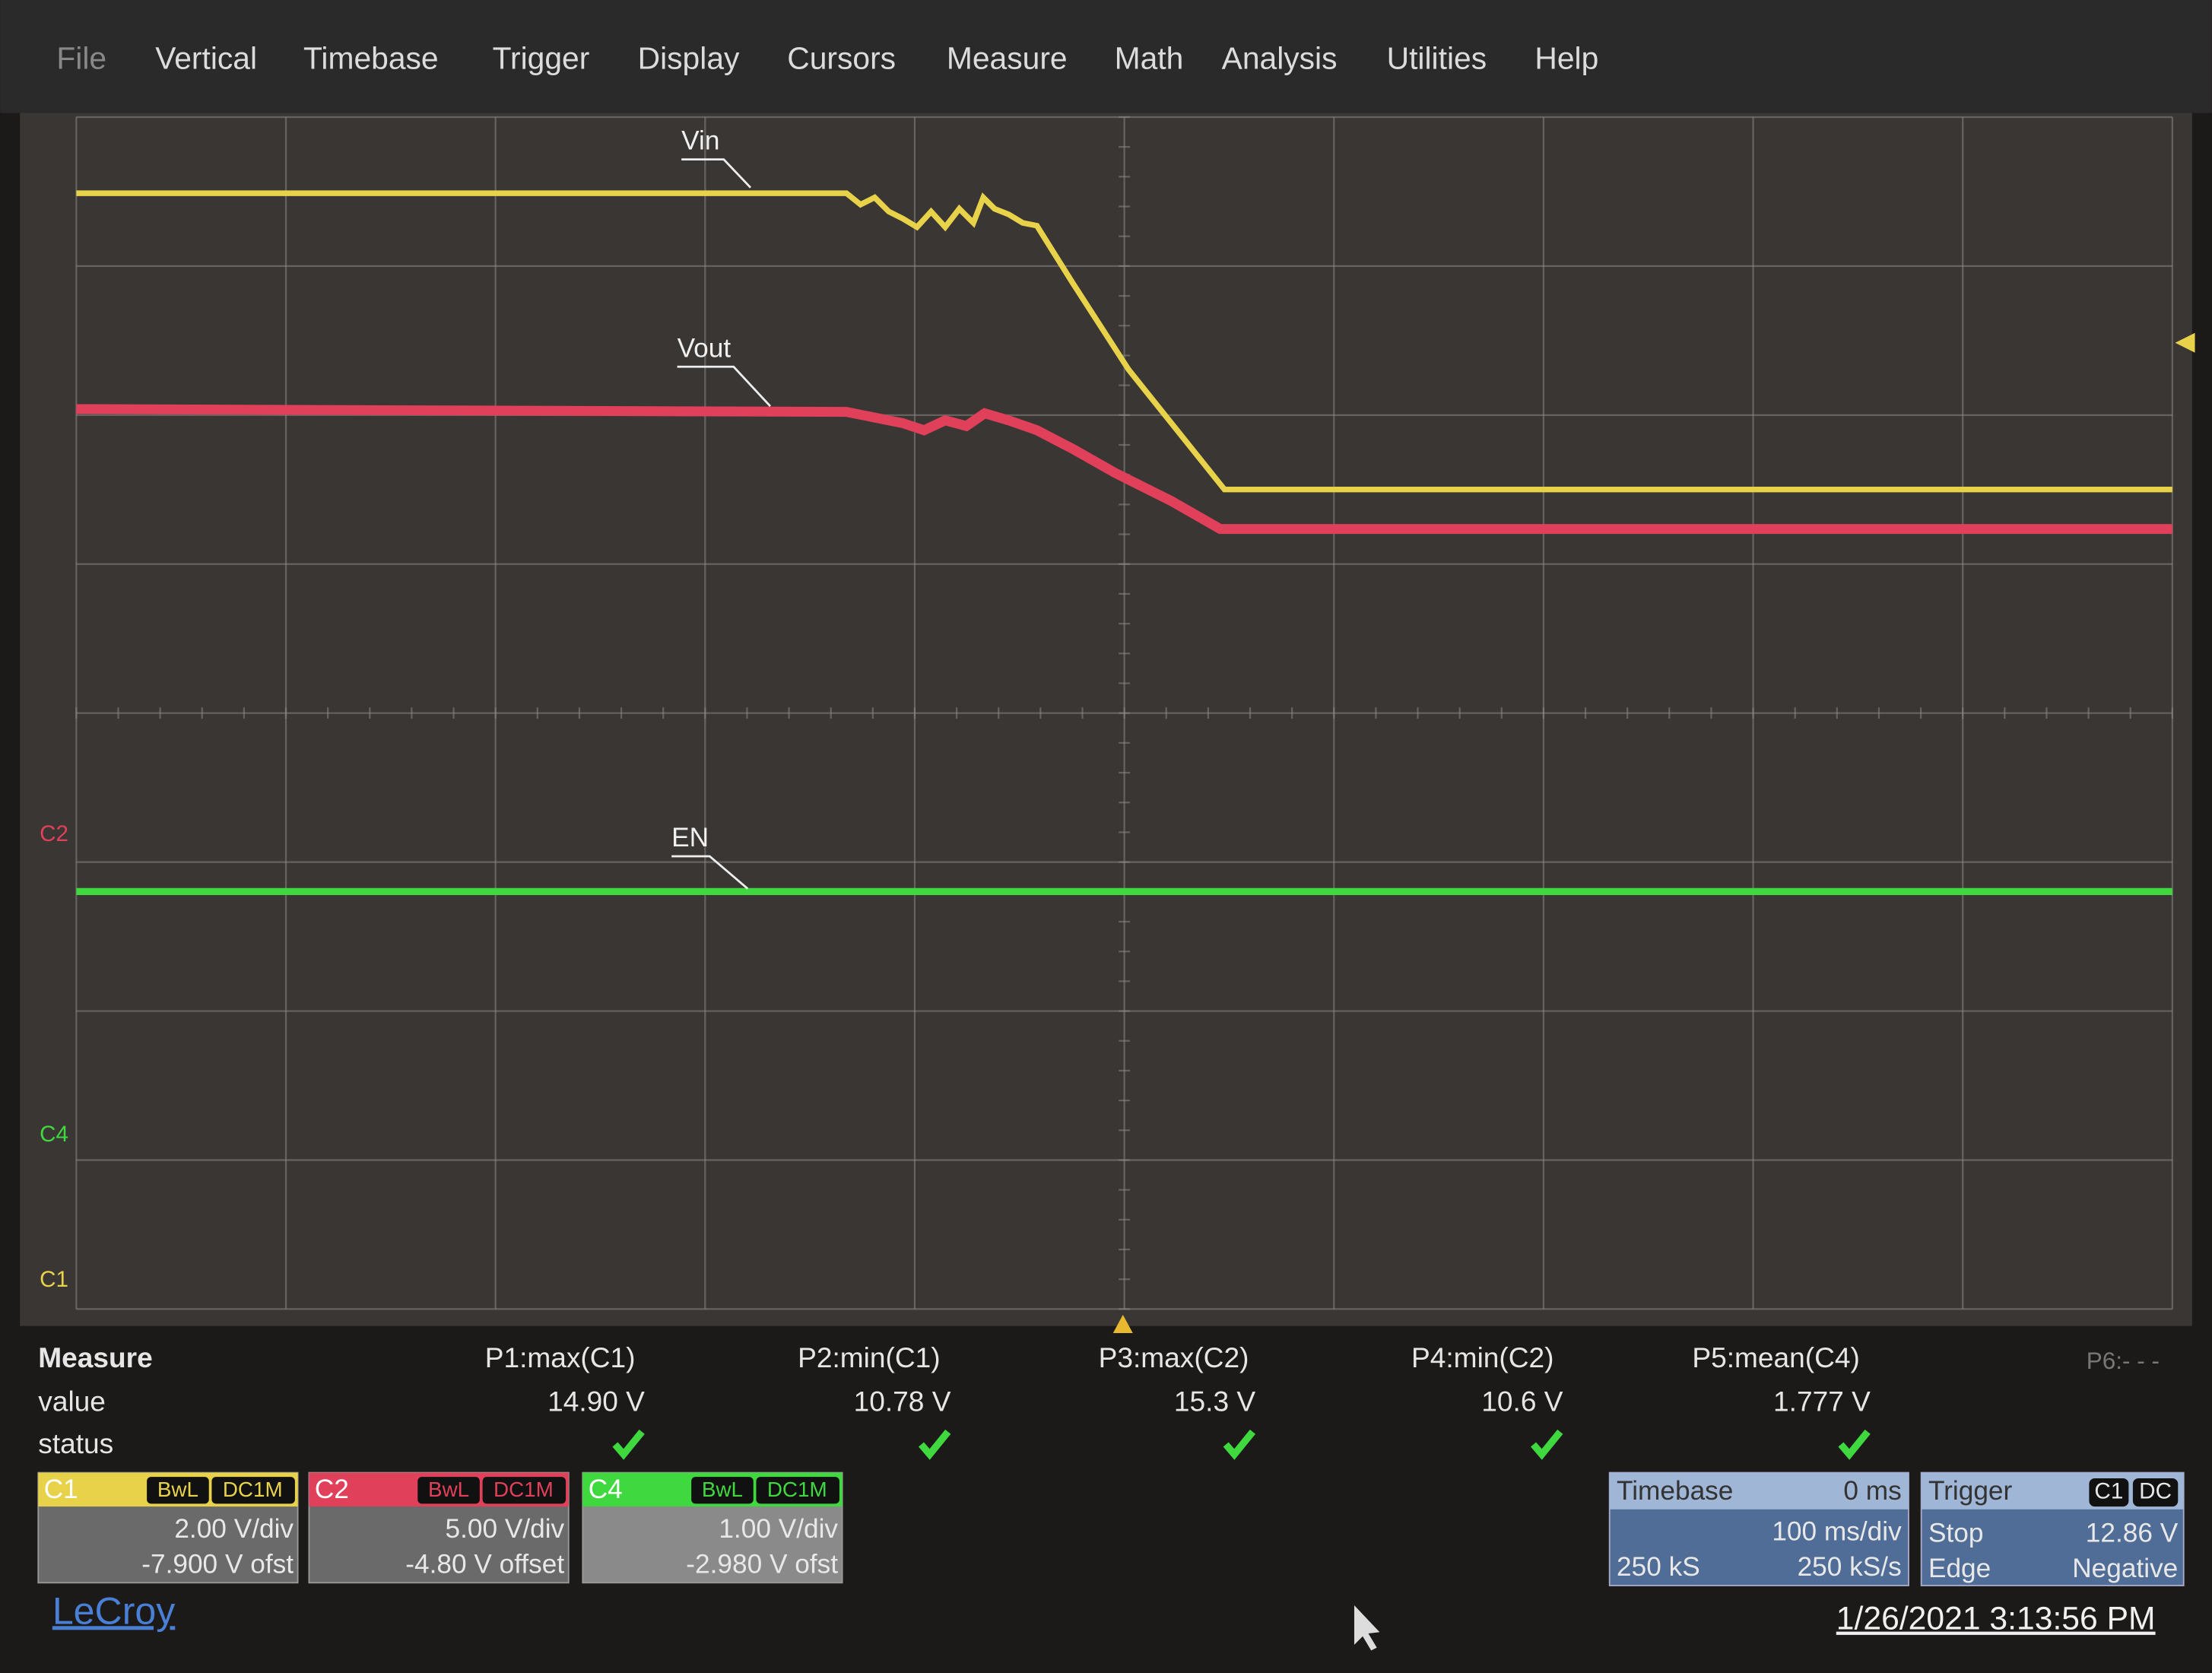  I want to click on channel-id: C1, so click(61, 1490).